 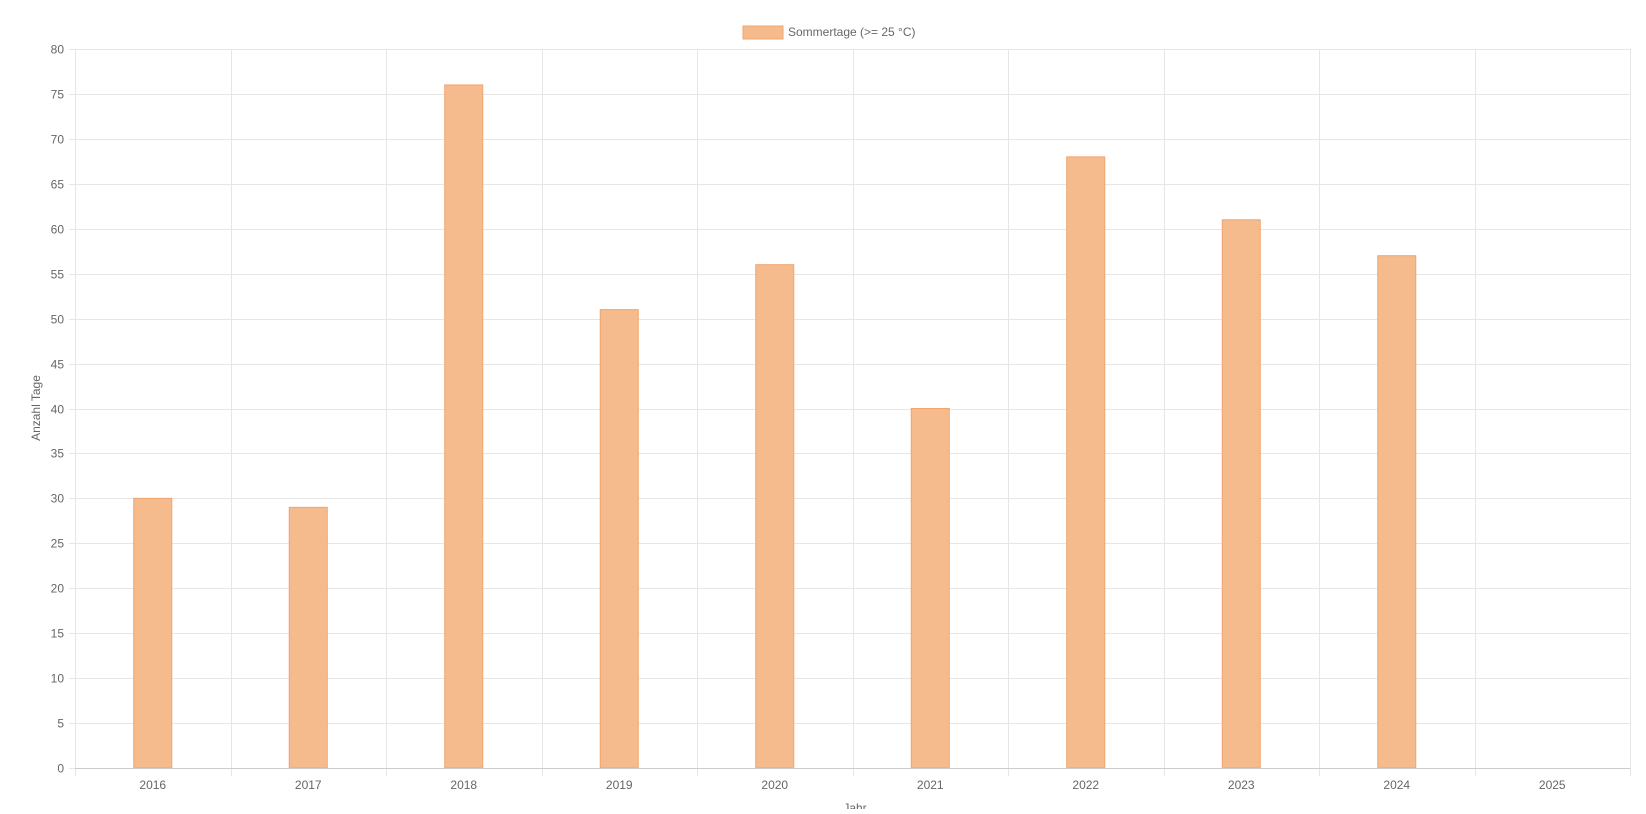 What do you see at coordinates (854, 805) in the screenshot?
I see `x-axis-title: Jahr` at bounding box center [854, 805].